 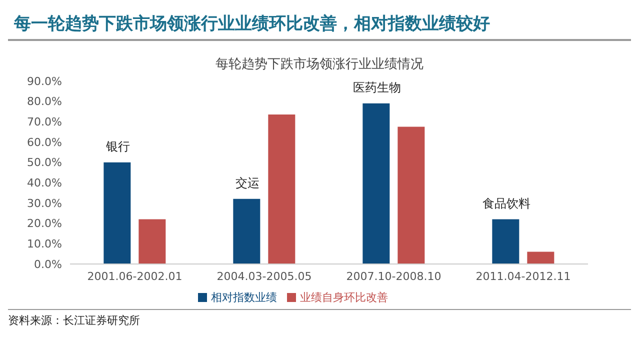 I want to click on chart-title: 每一轮趋势下跌市场领涨行业业绩环比改善，相对指数业绩较好, so click(x=319, y=24).